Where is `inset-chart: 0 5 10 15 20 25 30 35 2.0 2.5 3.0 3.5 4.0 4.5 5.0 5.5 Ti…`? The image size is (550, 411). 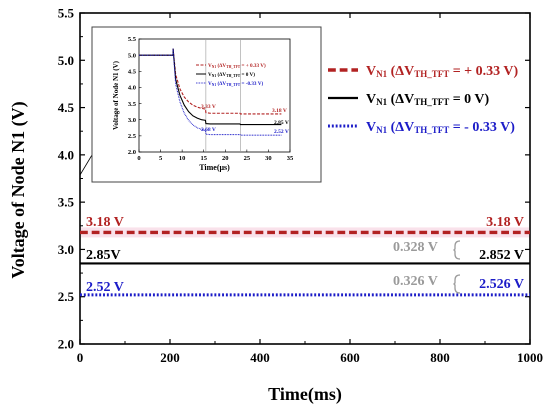
inset-chart: 0 5 10 15 20 25 30 35 2.0 2.5 3.0 3.5 4.0 4.5 5.0 5.5 Ti… is located at coordinates (203, 104).